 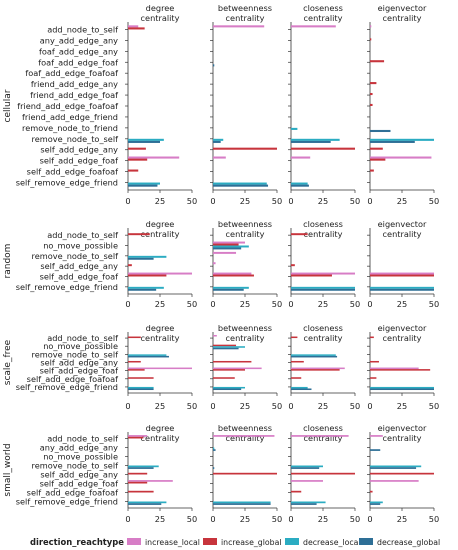 I want to click on legend-label: decrease_local, so click(x=332, y=542).